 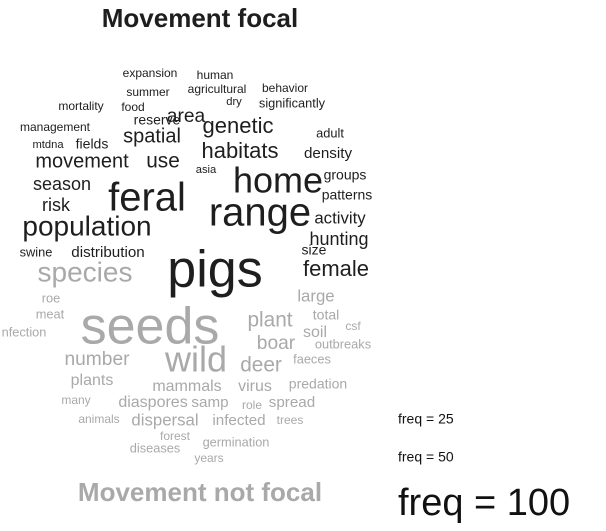 I want to click on word: dispersal, so click(x=164, y=419).